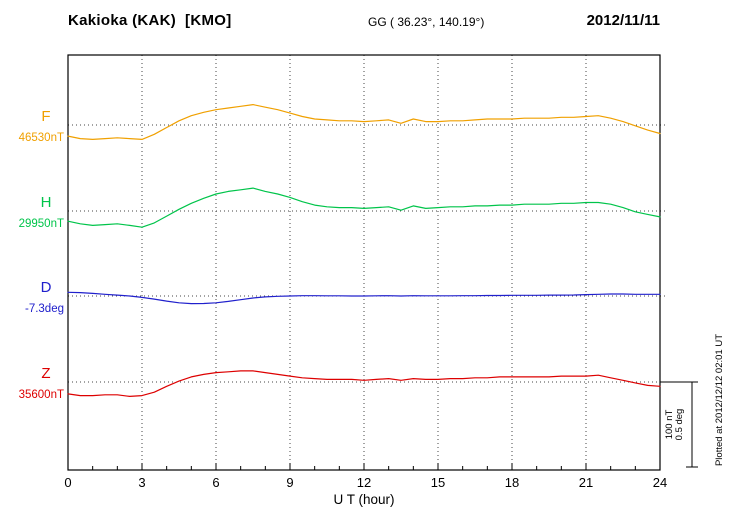 This screenshot has width=730, height=520. Describe the element at coordinates (41, 138) in the screenshot. I see `series-value-F: 46530nT` at that location.